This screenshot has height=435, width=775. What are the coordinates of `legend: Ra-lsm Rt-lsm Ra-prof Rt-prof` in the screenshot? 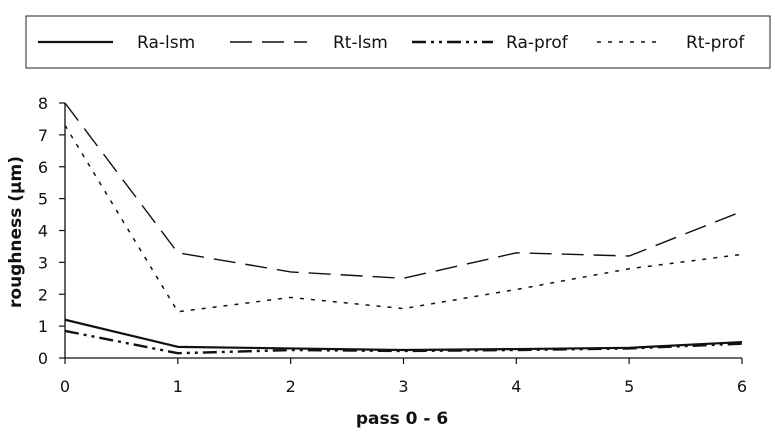 It's located at (398, 42).